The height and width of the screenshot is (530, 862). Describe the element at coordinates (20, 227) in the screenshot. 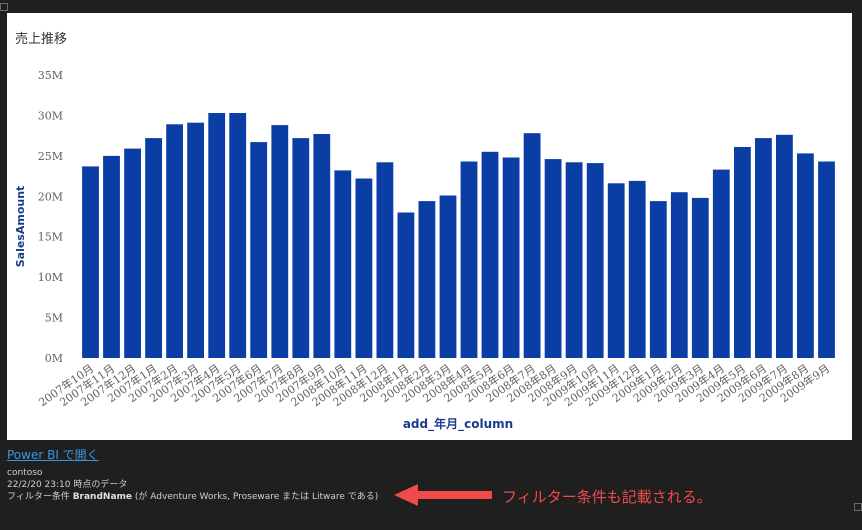

I see `y-axis-title: SalesAmount` at that location.